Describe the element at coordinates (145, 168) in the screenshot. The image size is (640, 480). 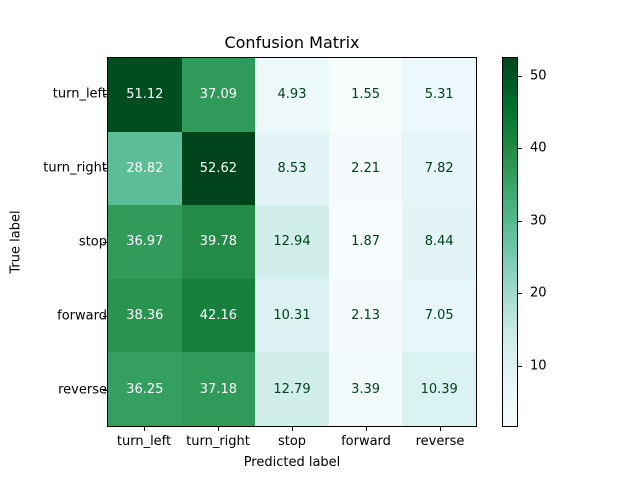
I see `matrix-cell: 28.82` at that location.